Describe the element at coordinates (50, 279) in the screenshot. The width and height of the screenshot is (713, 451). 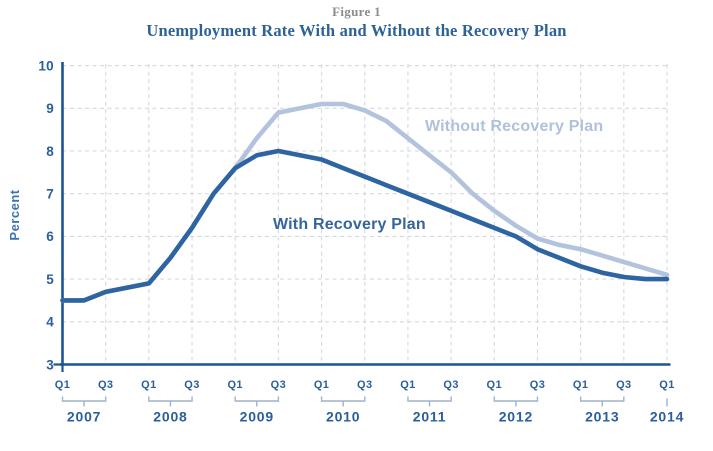
I see `y-tick-label: 5` at that location.